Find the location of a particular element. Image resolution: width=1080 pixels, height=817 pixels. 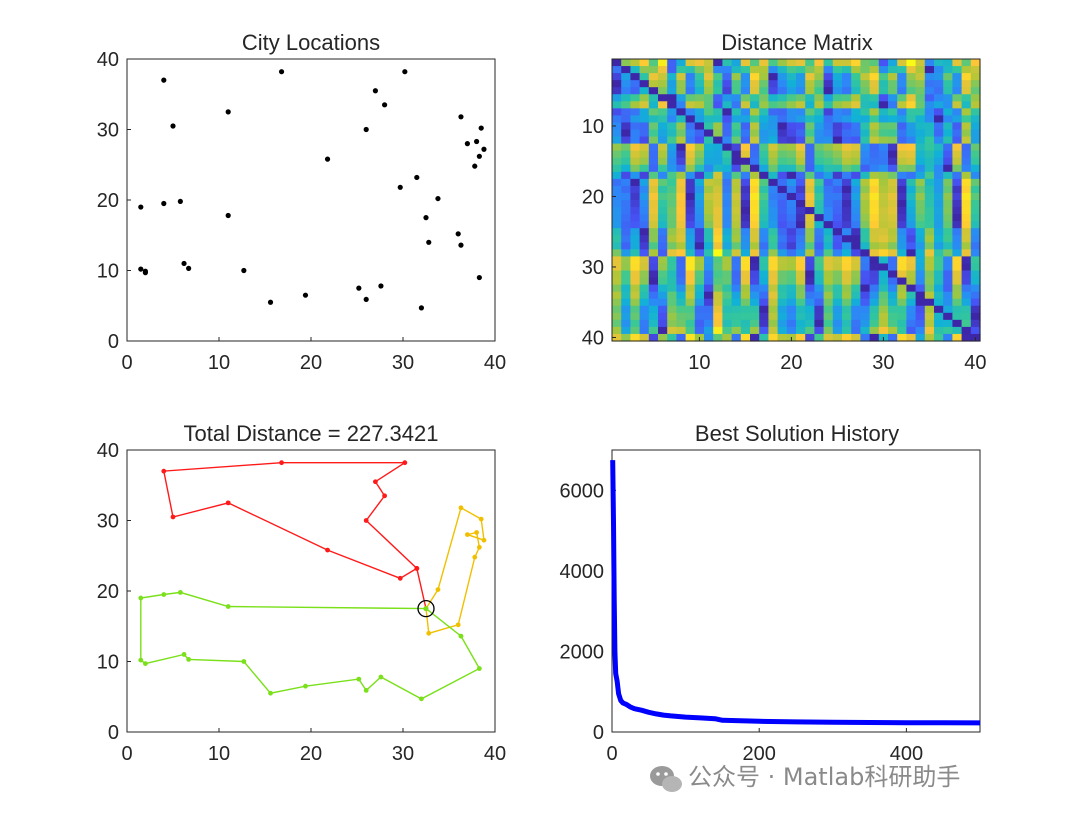

history-axes is located at coordinates (796, 591).